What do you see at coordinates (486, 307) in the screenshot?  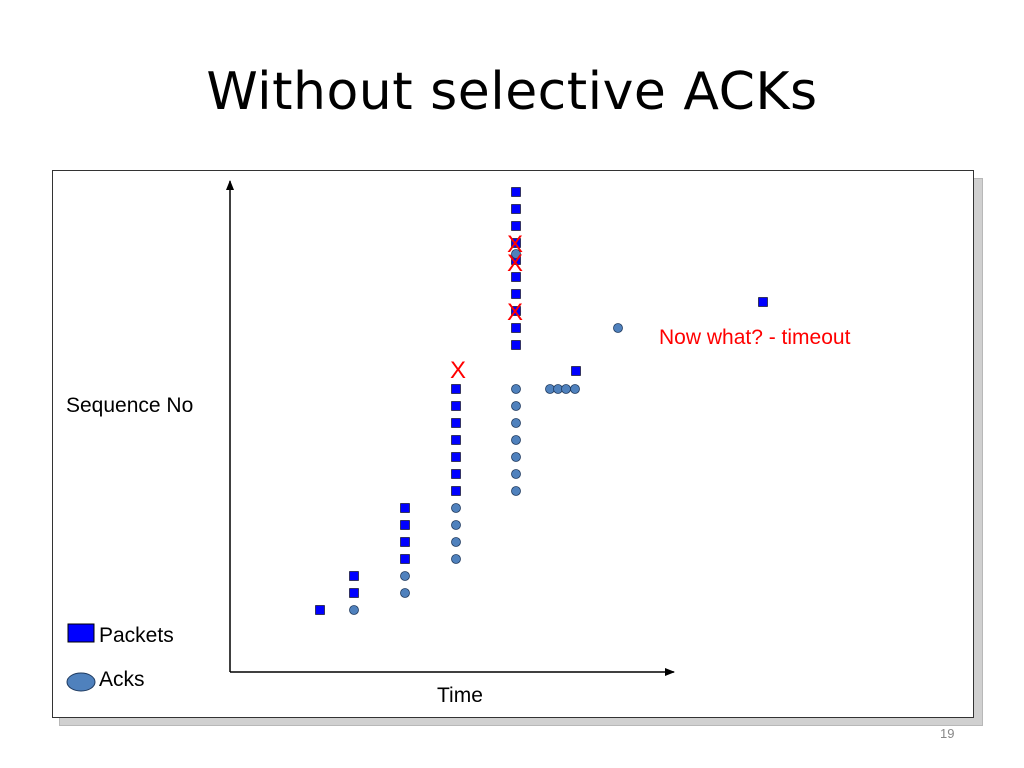 I see `loss-marks: X X X X` at bounding box center [486, 307].